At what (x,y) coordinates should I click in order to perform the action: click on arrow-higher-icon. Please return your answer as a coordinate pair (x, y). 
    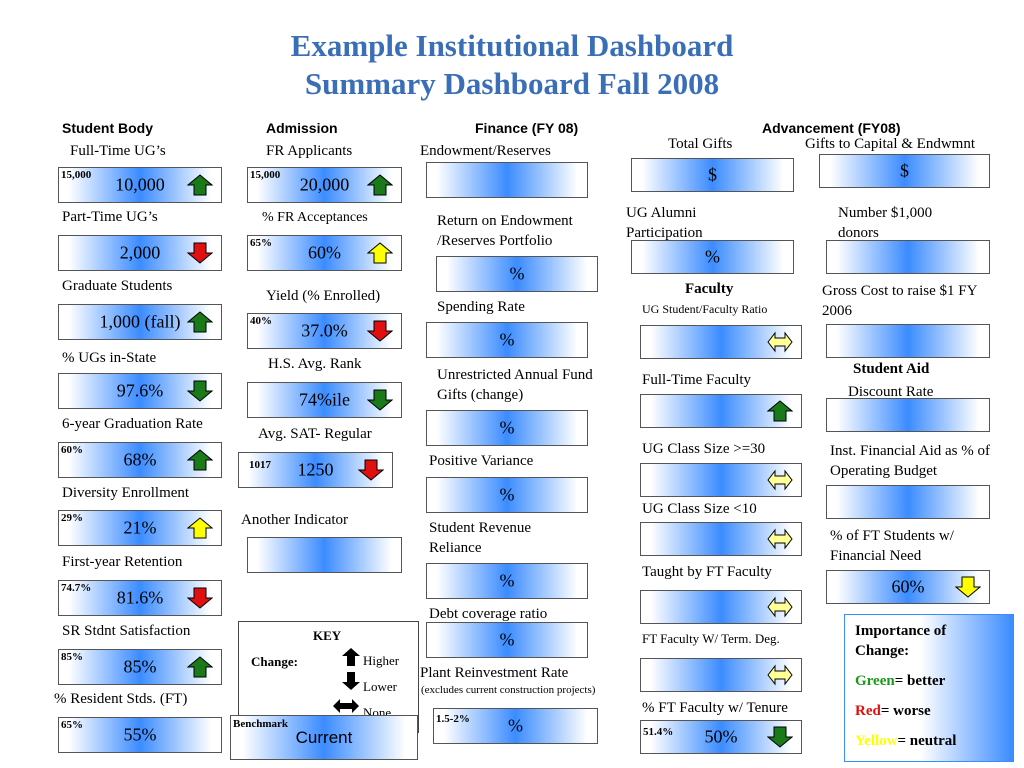
    Looking at the image, I should click on (351, 659).